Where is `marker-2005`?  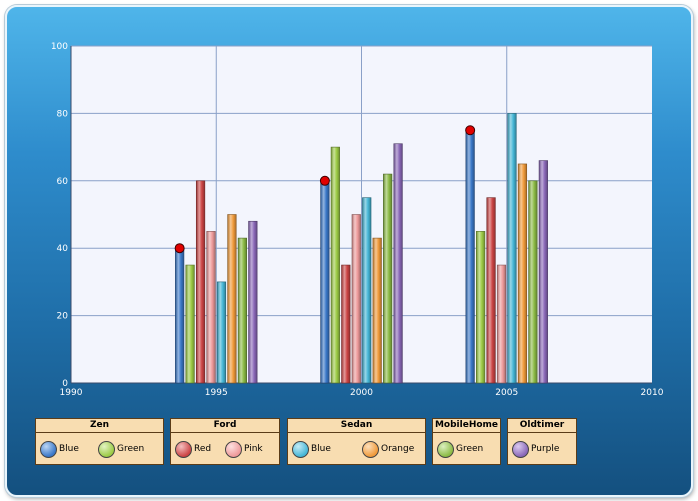
marker-2005 is located at coordinates (470, 130).